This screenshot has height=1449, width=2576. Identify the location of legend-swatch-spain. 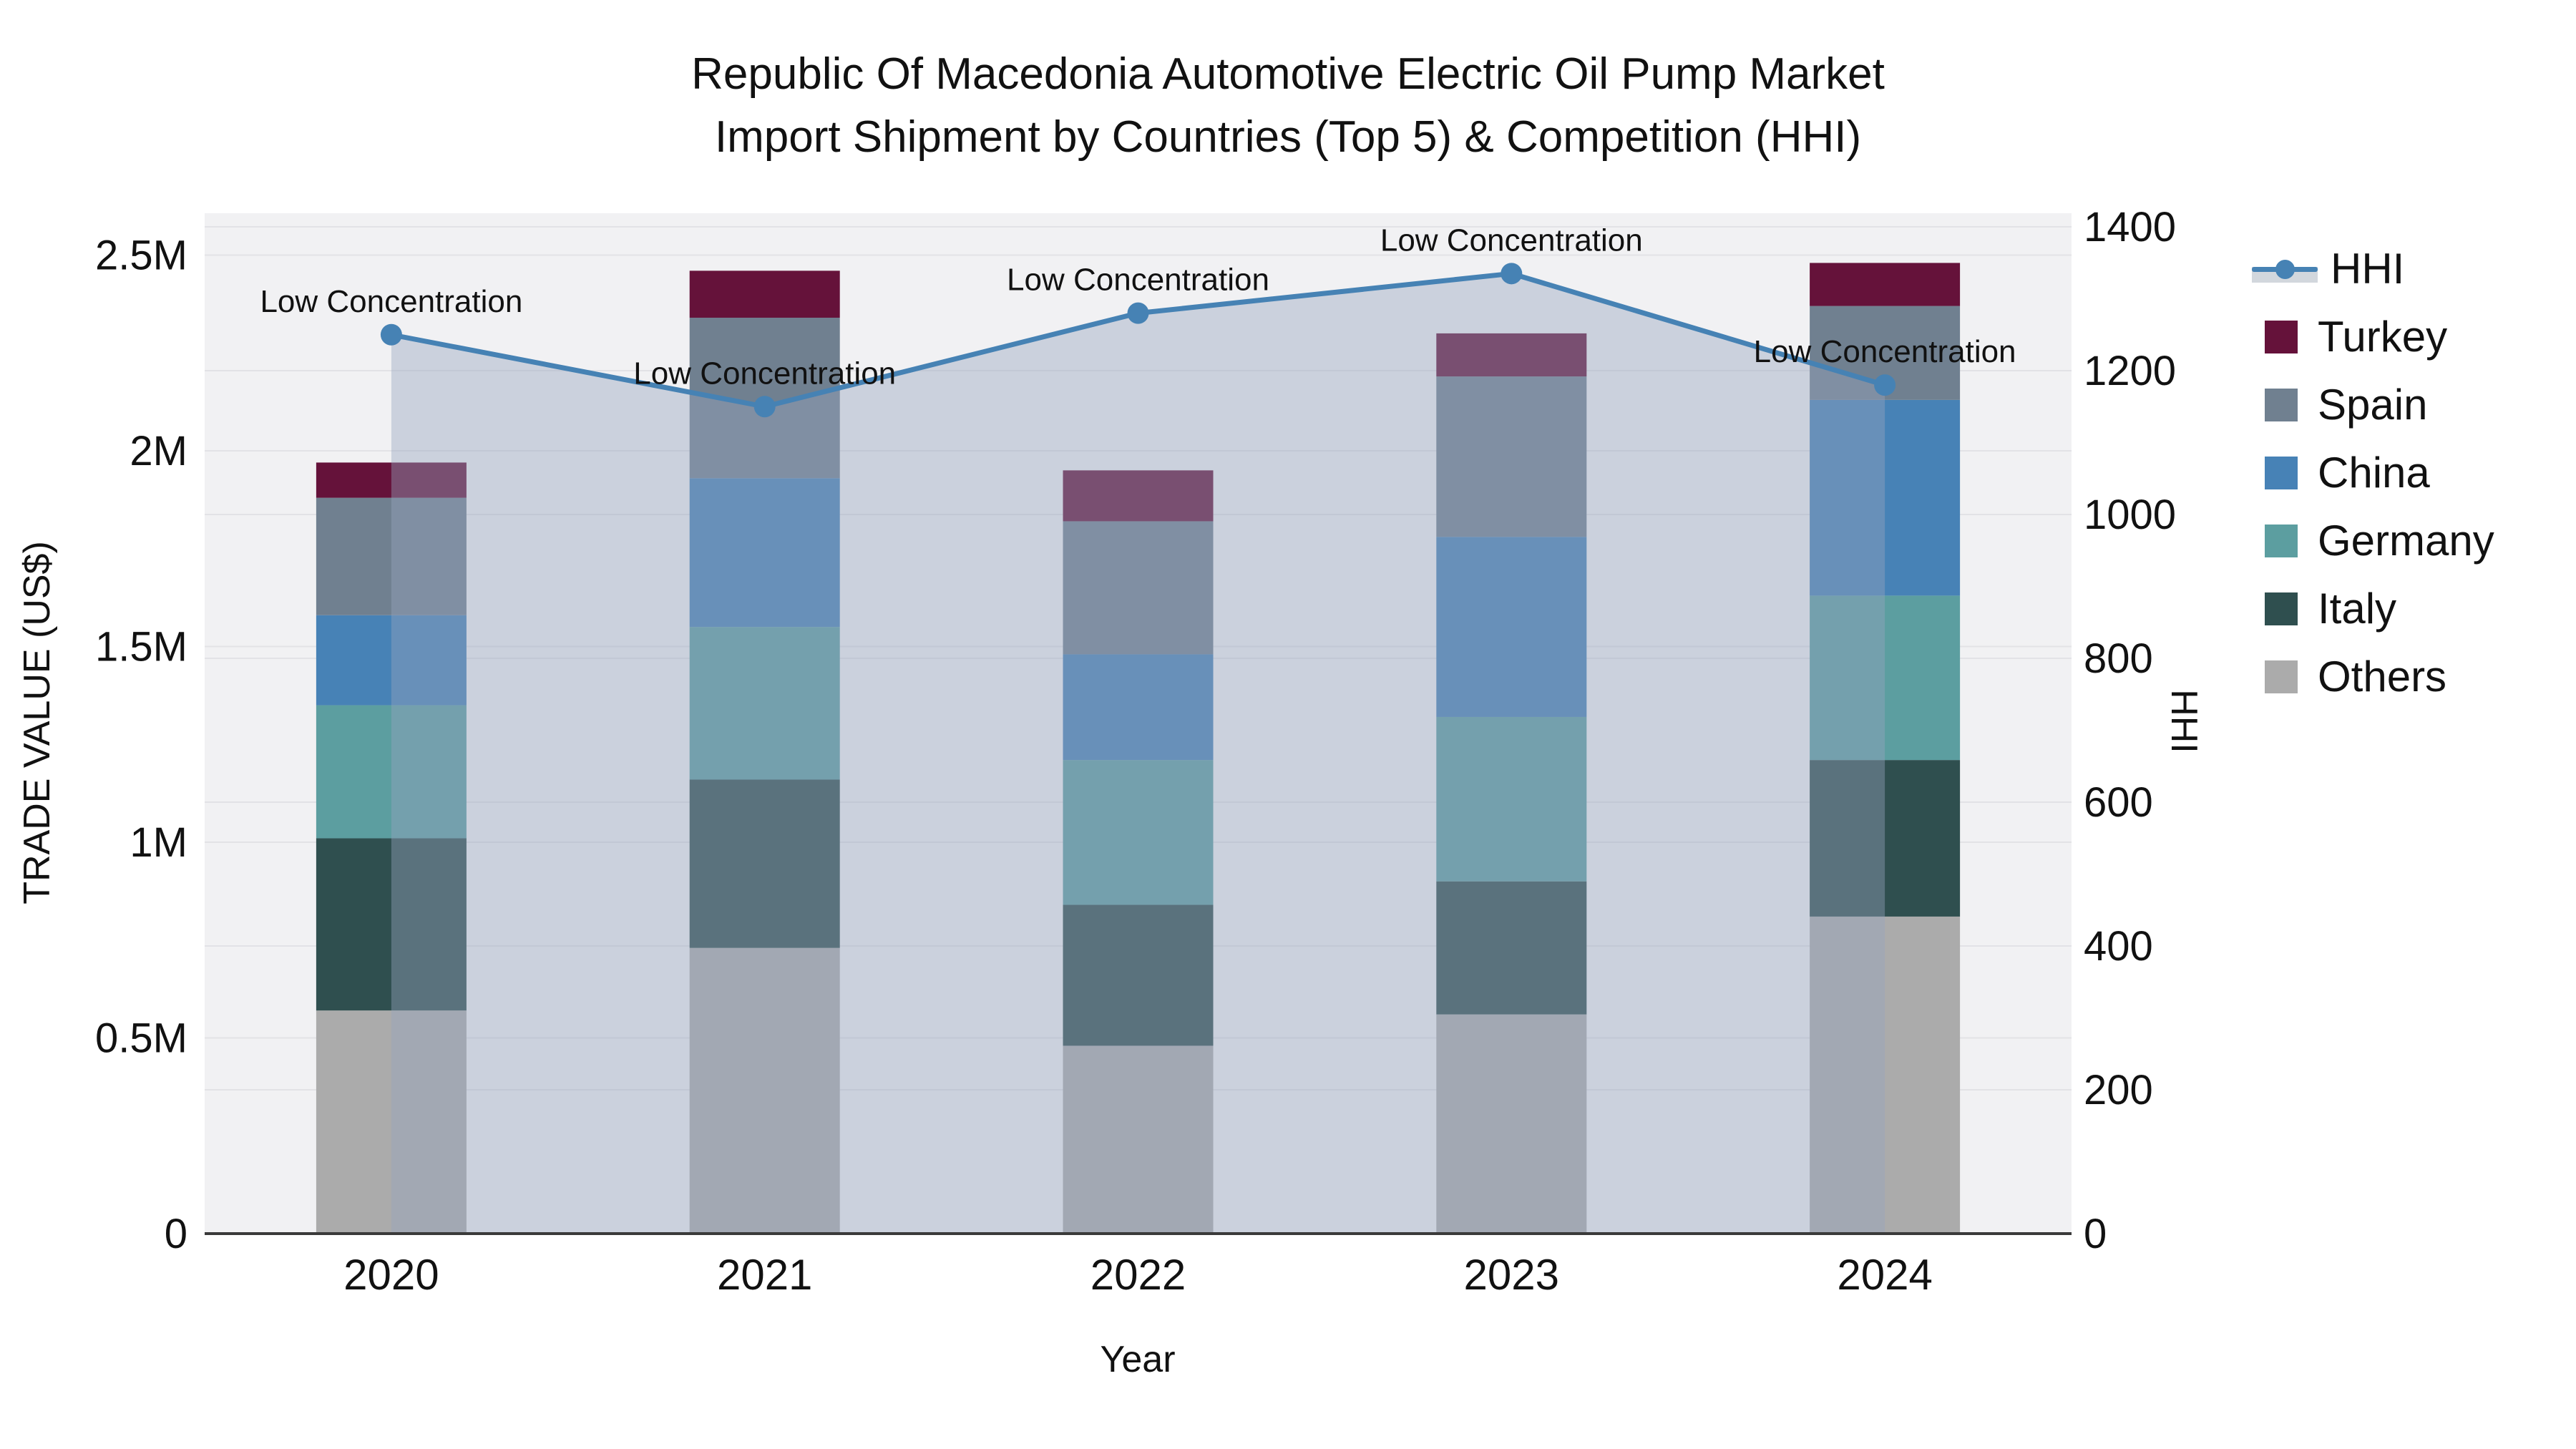
(2281, 404).